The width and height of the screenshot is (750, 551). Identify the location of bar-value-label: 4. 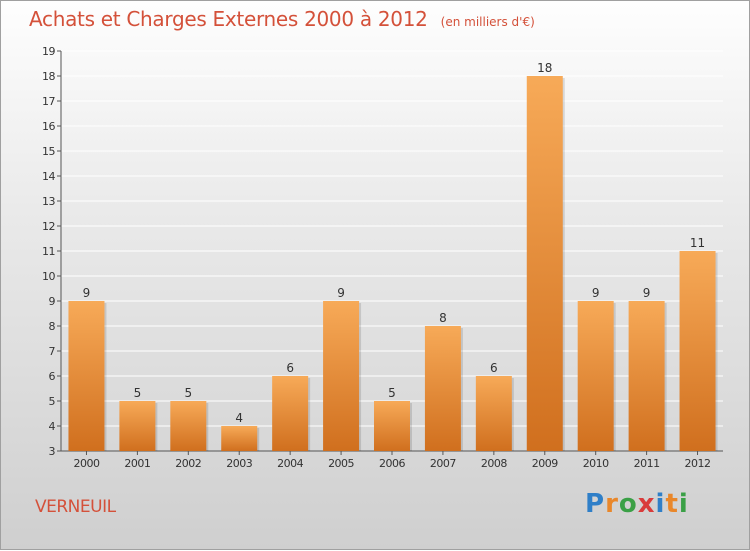
(239, 418).